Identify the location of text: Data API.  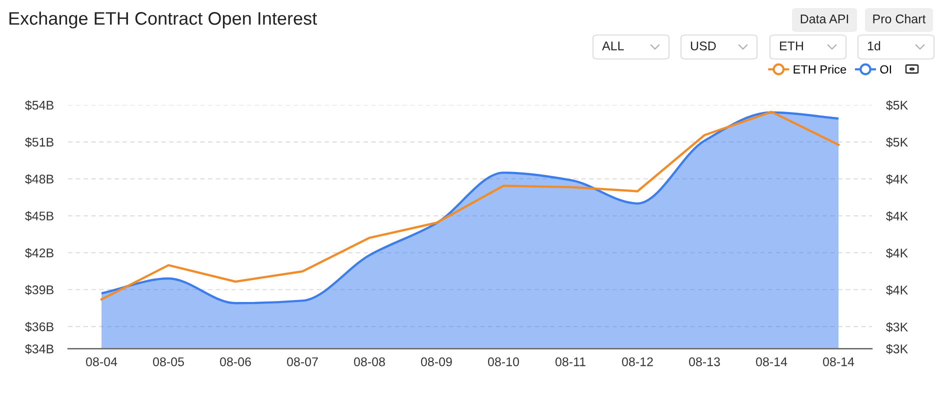
(824, 19).